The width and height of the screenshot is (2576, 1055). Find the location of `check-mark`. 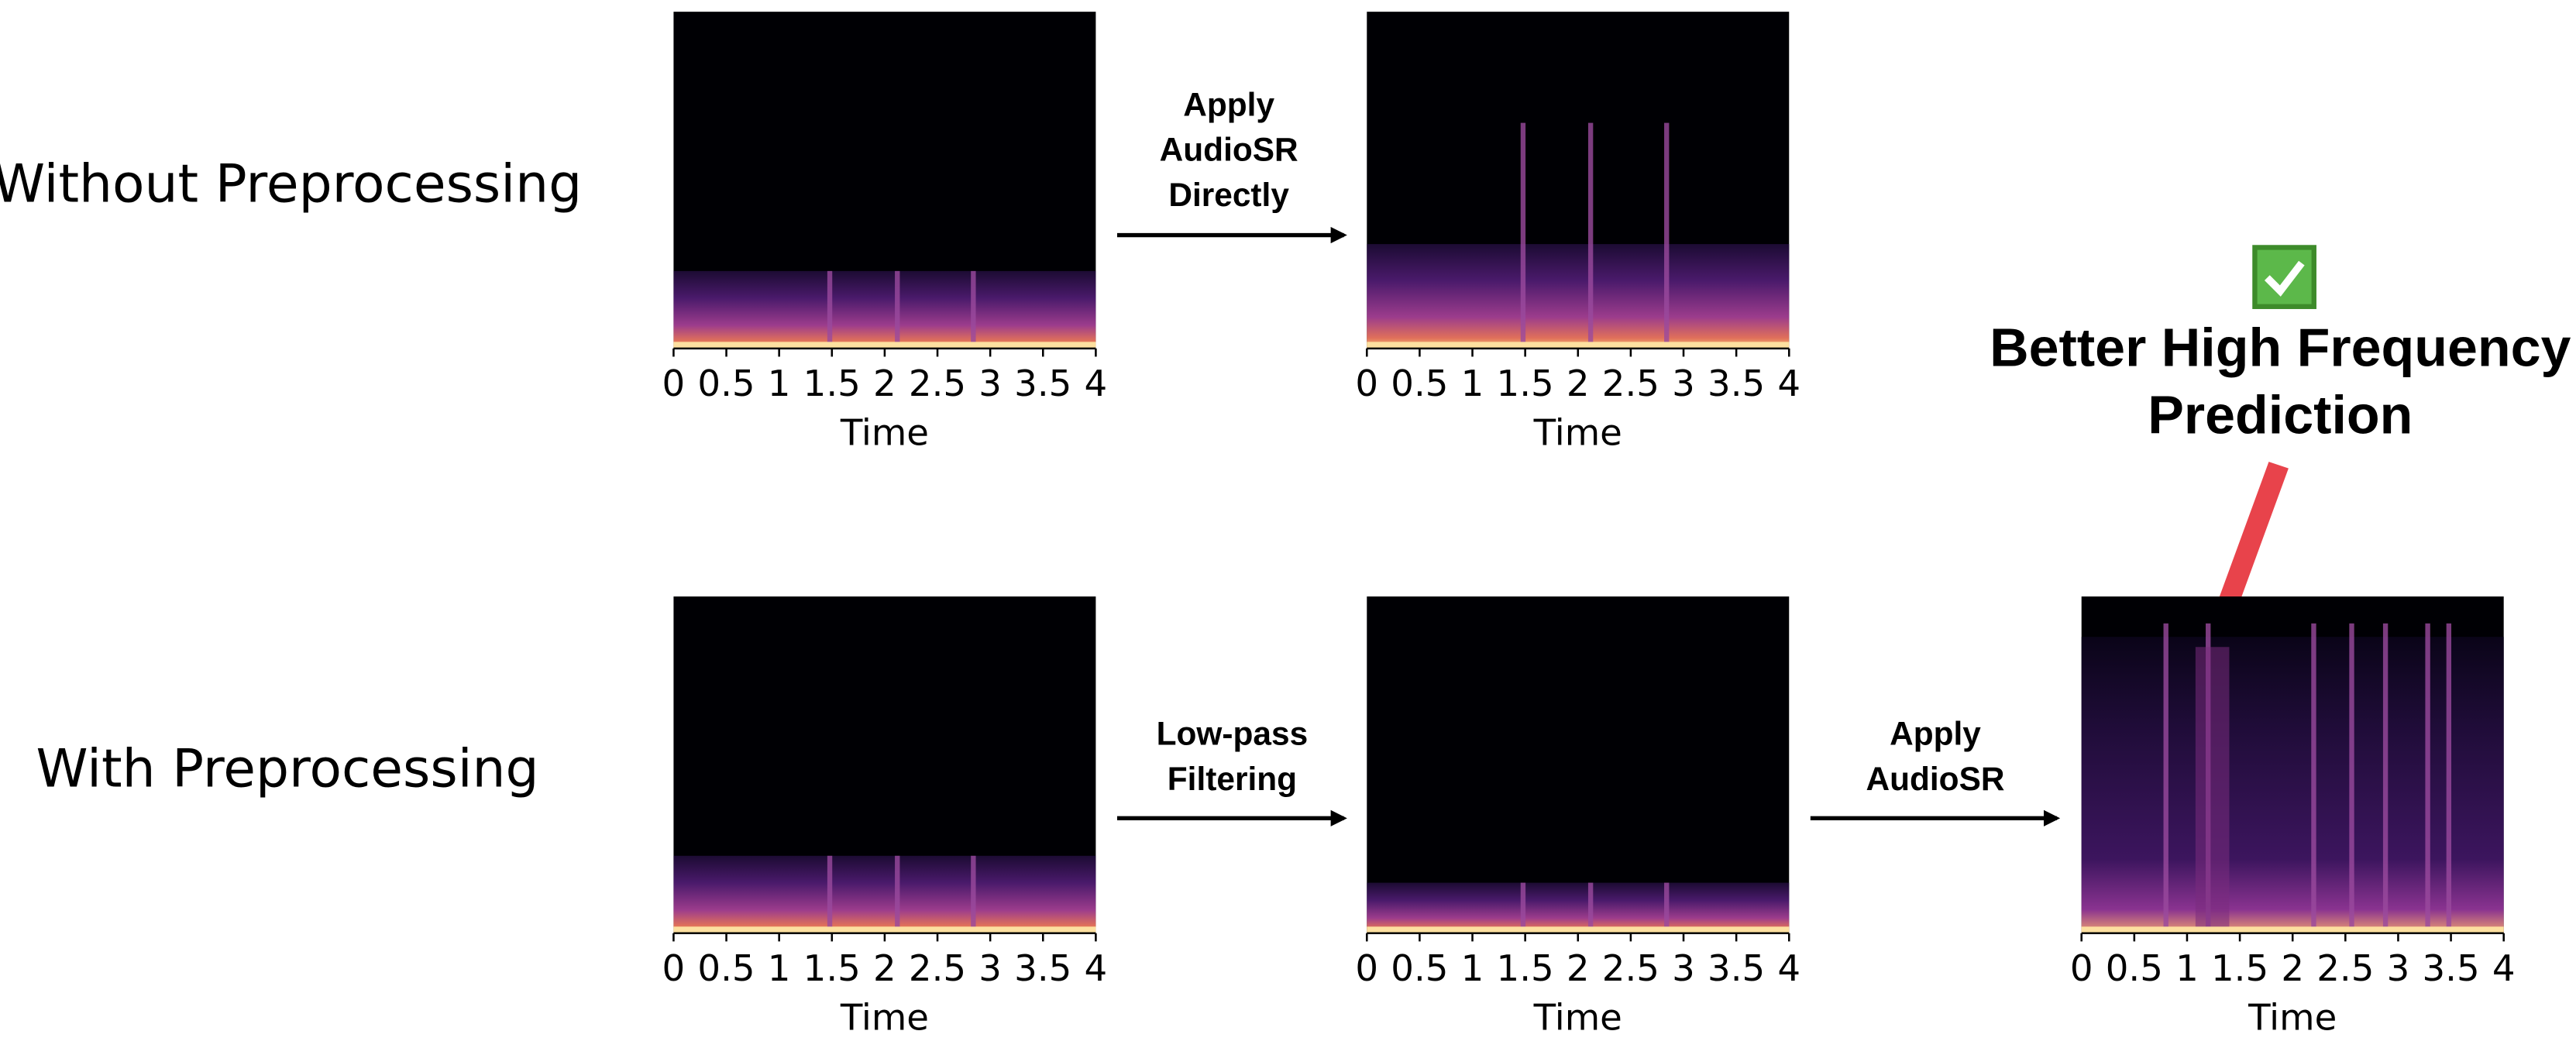

check-mark is located at coordinates (2284, 278).